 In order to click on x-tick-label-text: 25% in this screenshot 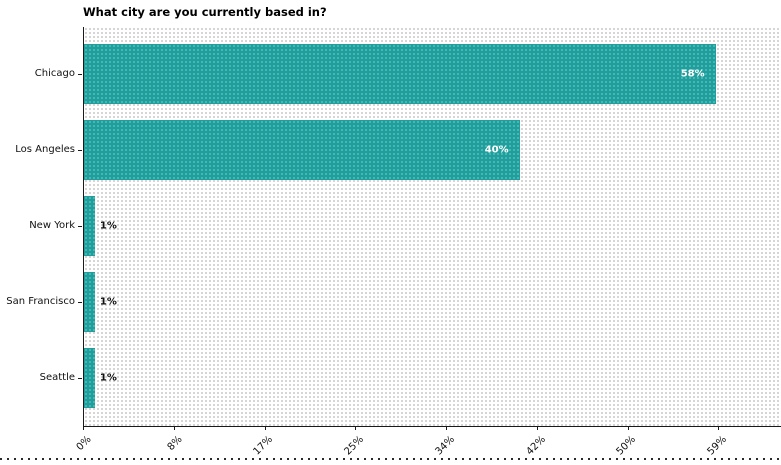, I will do `click(354, 446)`.